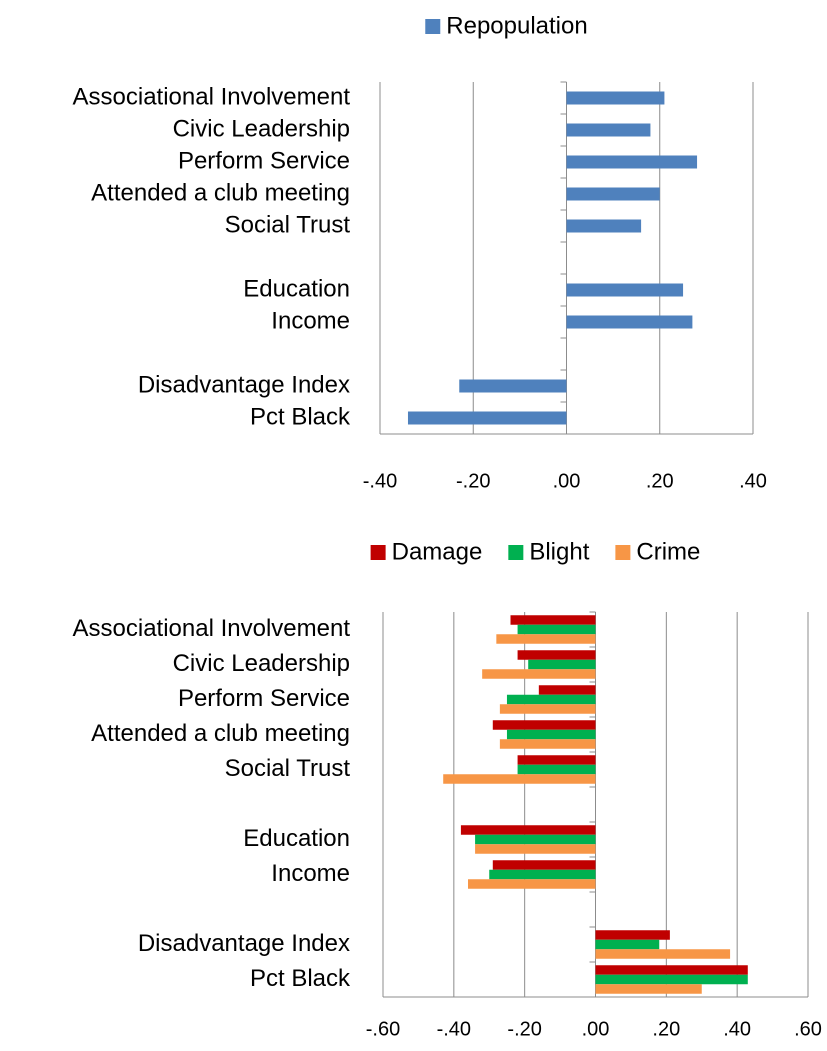 This screenshot has height=1051, width=827. Describe the element at coordinates (668, 551) in the screenshot. I see `legend-label: Crime` at that location.